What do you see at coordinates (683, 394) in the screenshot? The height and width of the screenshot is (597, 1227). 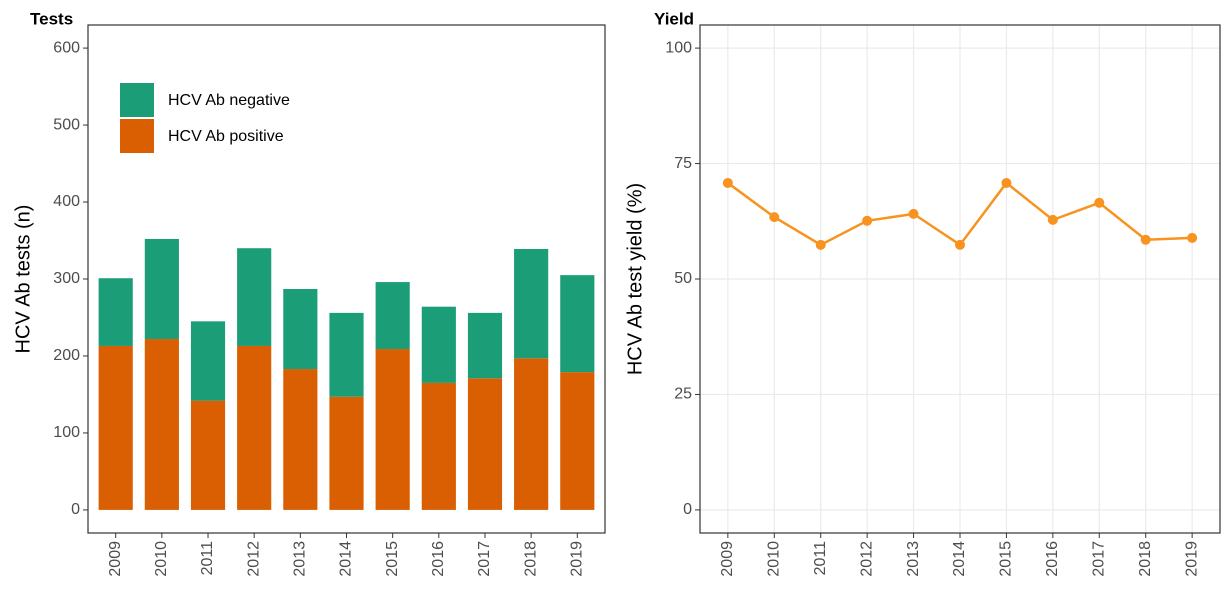 I see `y-tick-label: 25` at bounding box center [683, 394].